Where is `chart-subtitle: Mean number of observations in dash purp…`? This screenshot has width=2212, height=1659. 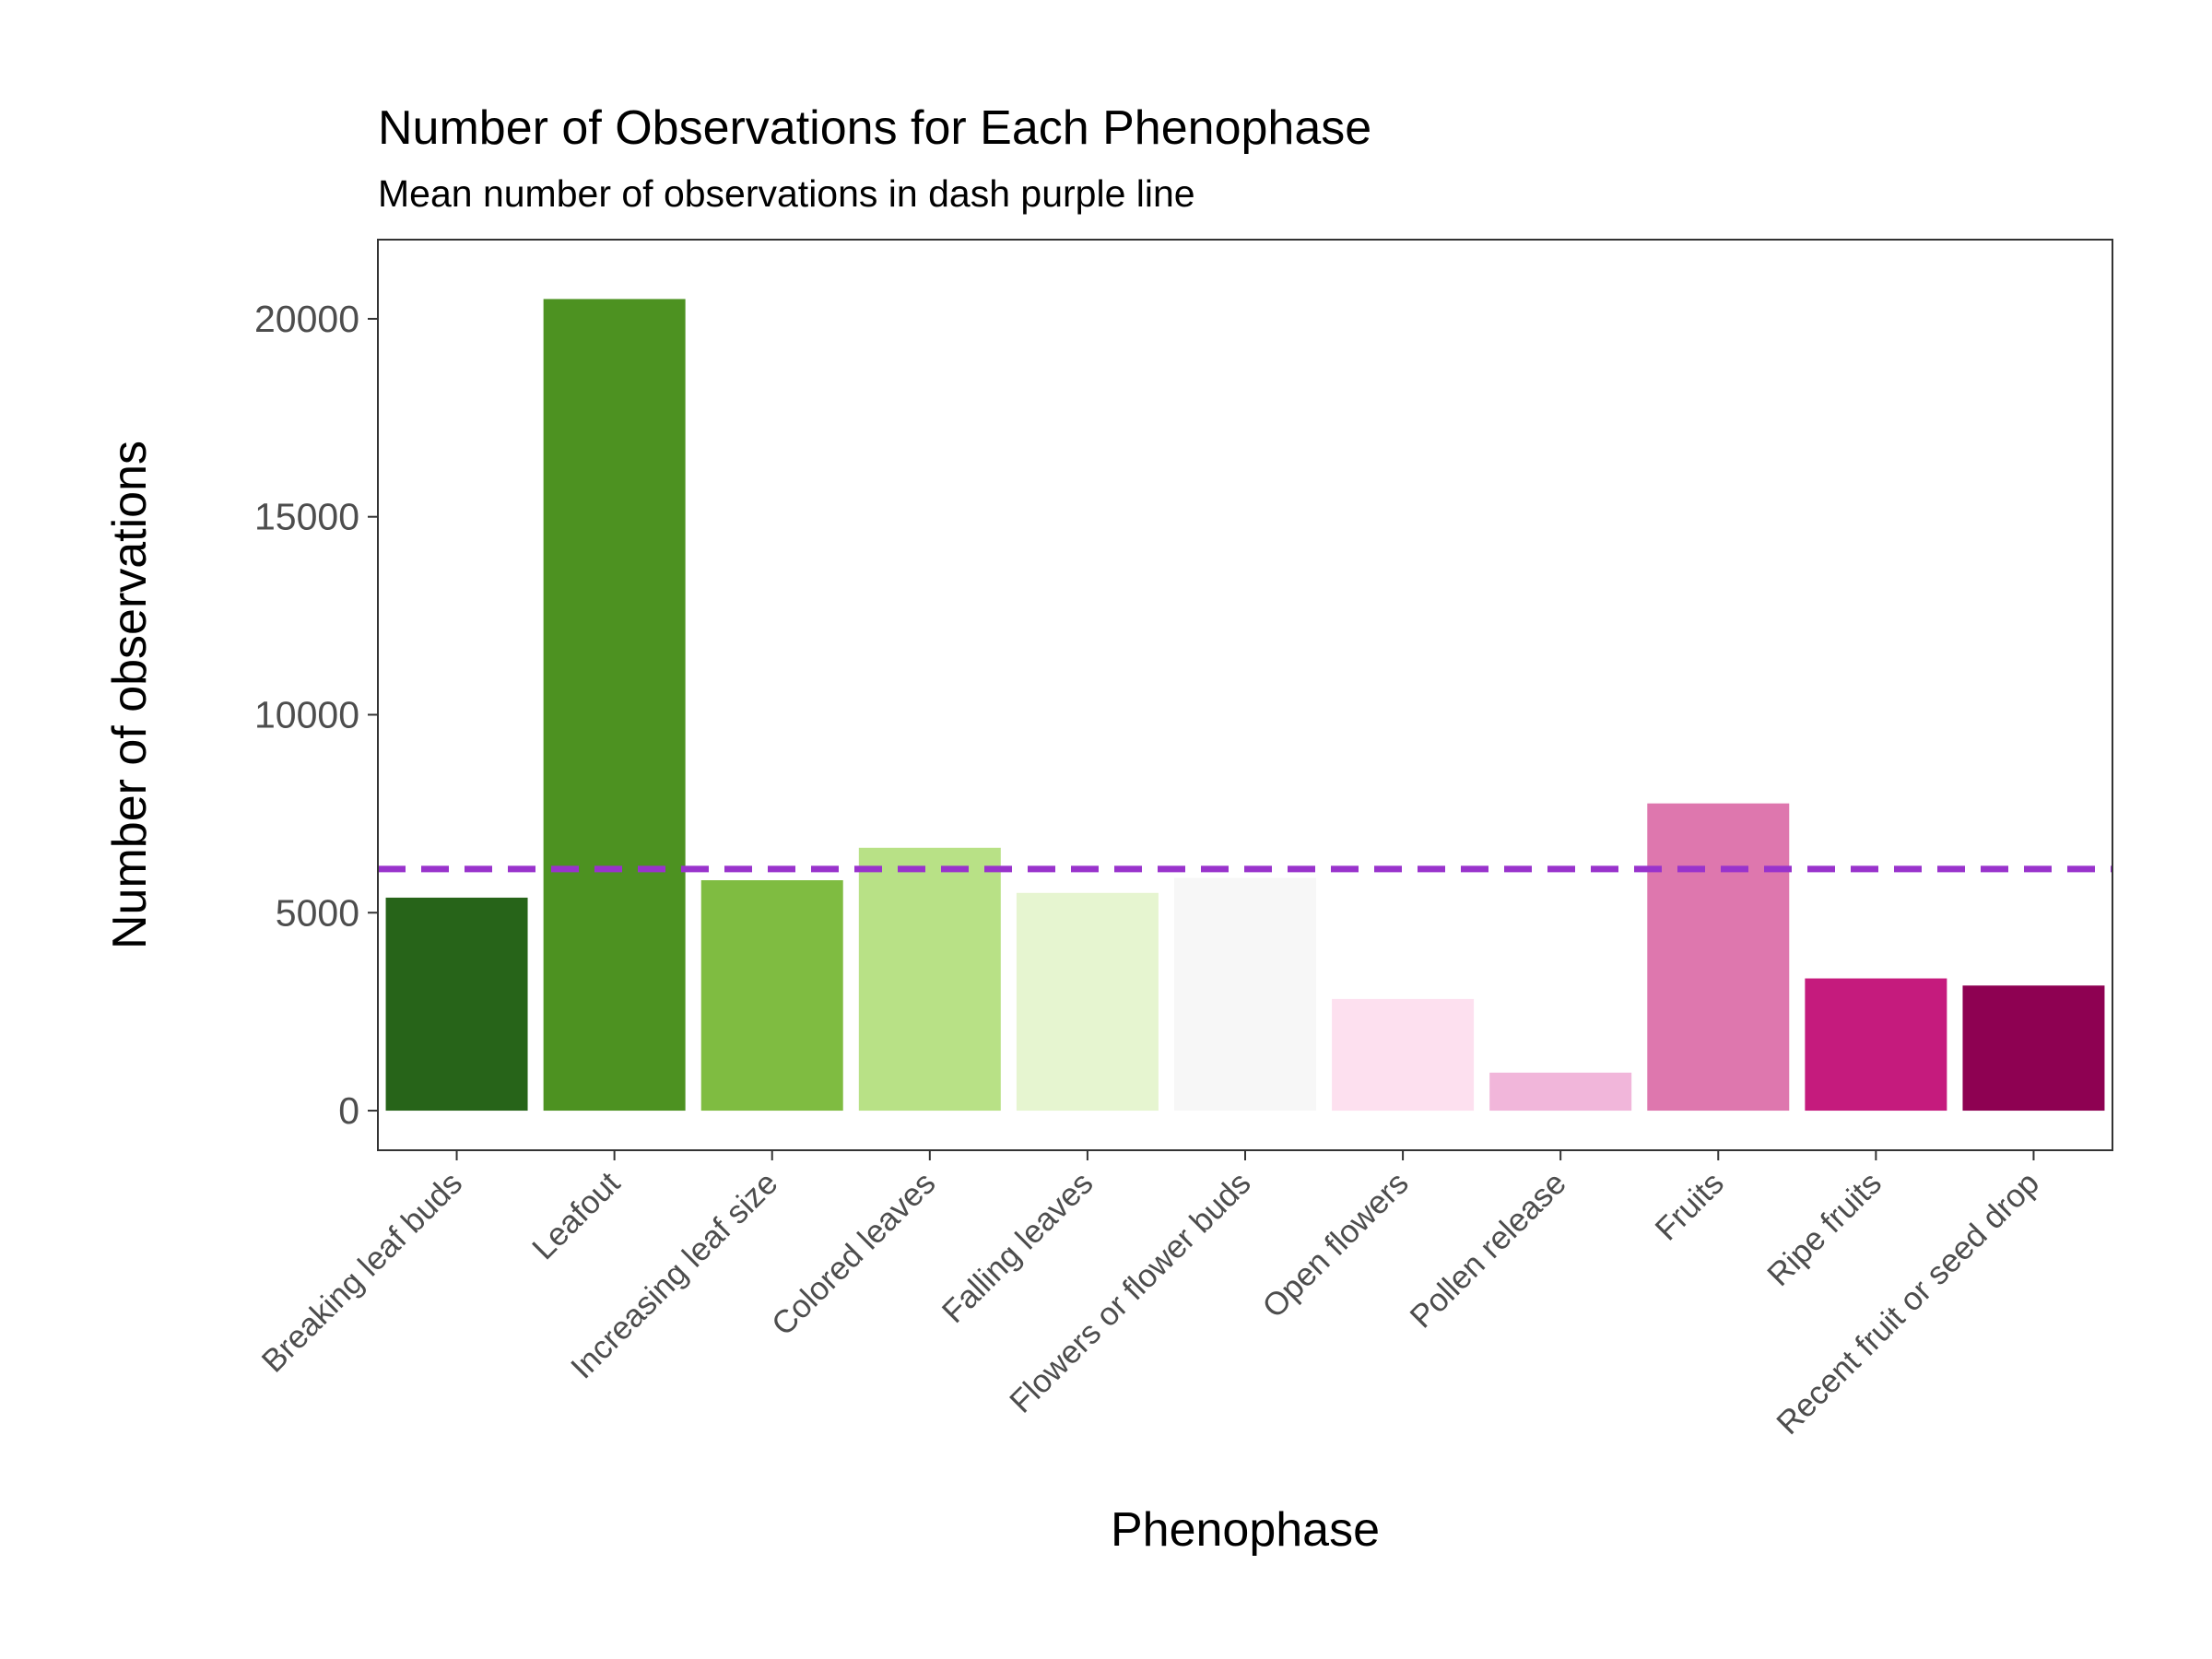 chart-subtitle: Mean number of observations in dash purp… is located at coordinates (786, 193).